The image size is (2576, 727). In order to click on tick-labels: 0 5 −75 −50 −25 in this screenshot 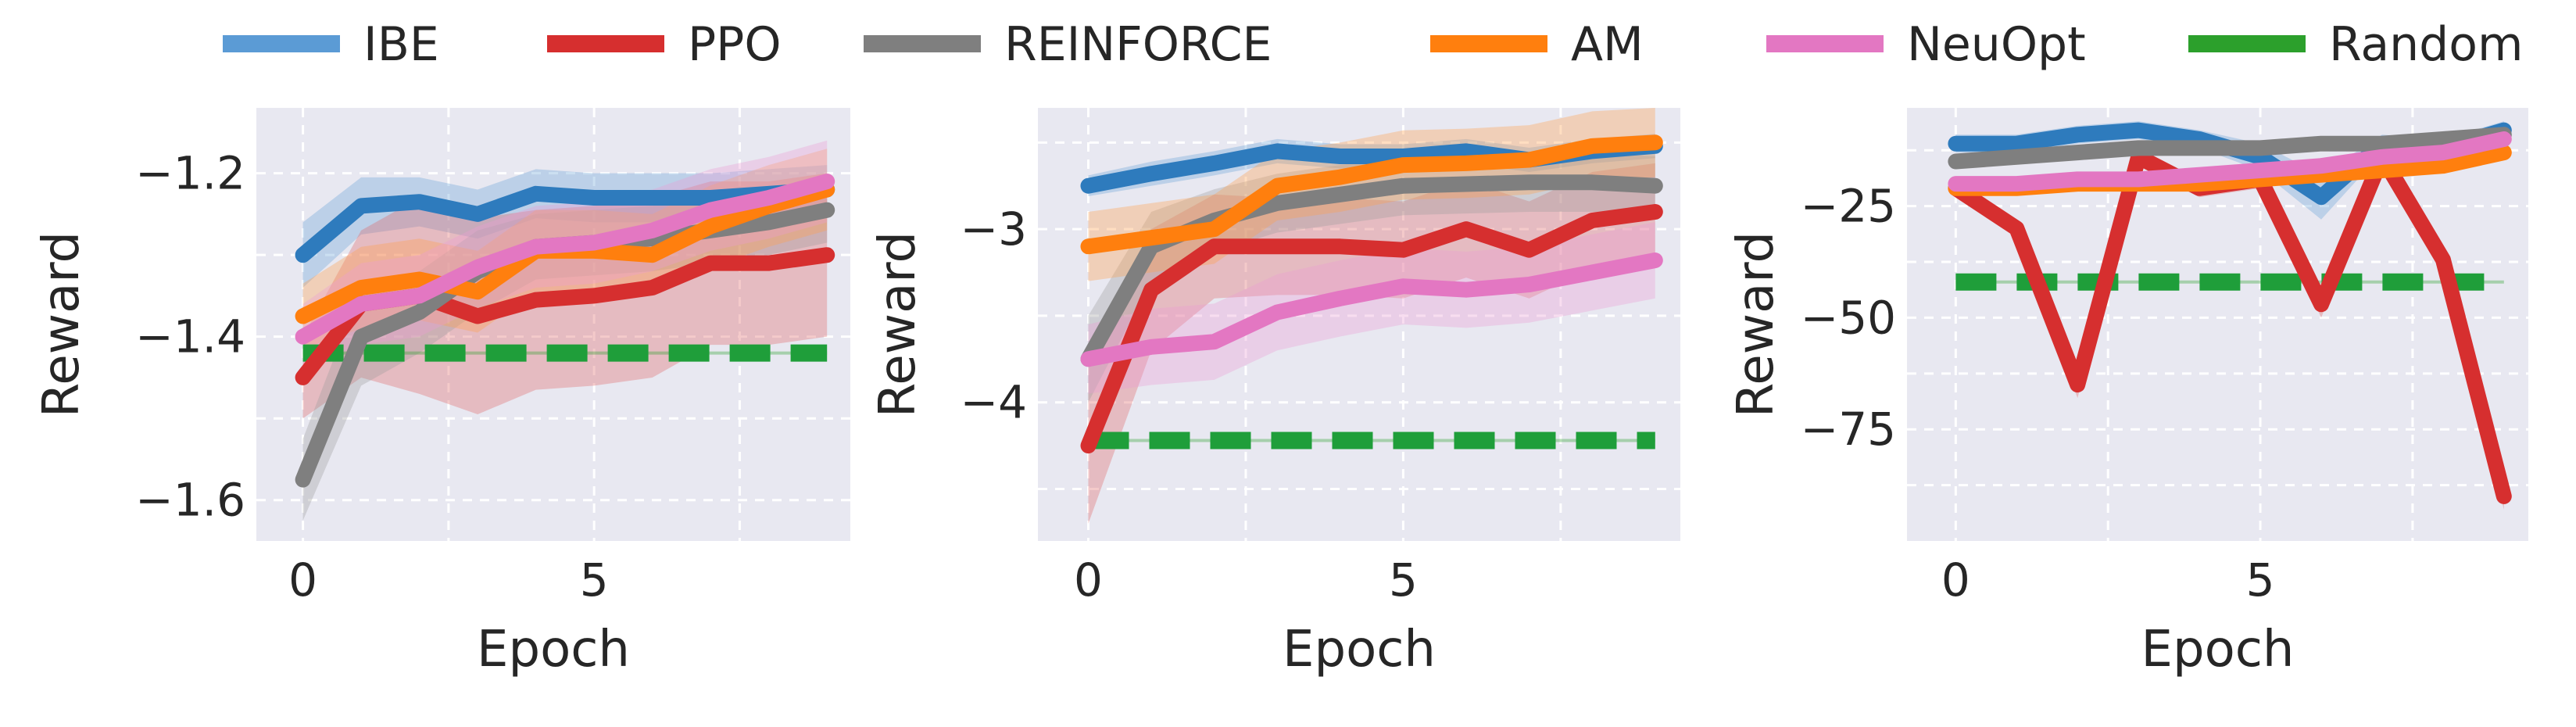, I will do `click(2038, 393)`.